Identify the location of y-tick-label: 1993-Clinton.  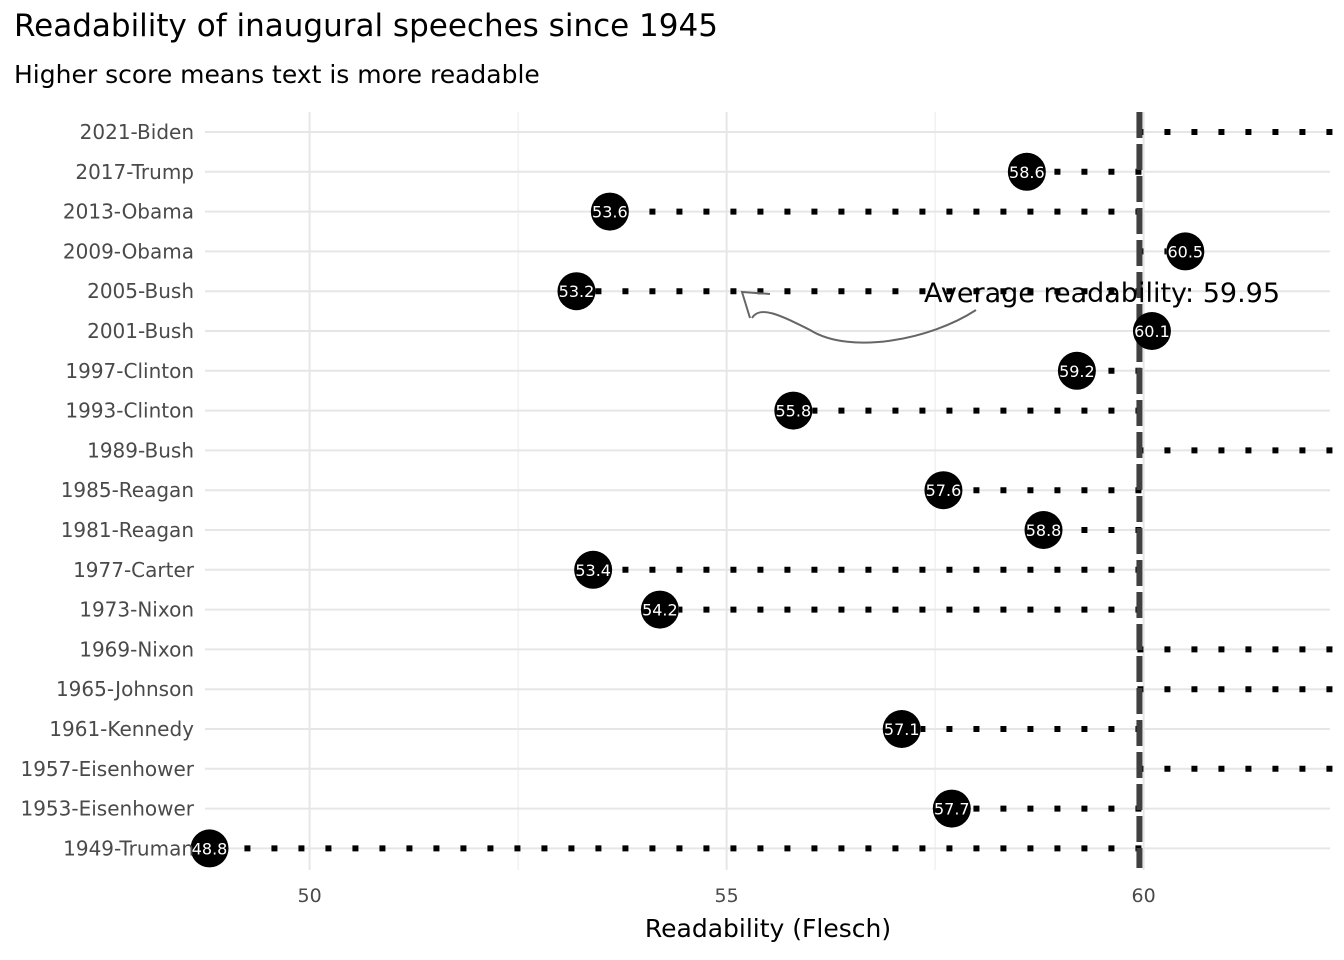
(129, 411).